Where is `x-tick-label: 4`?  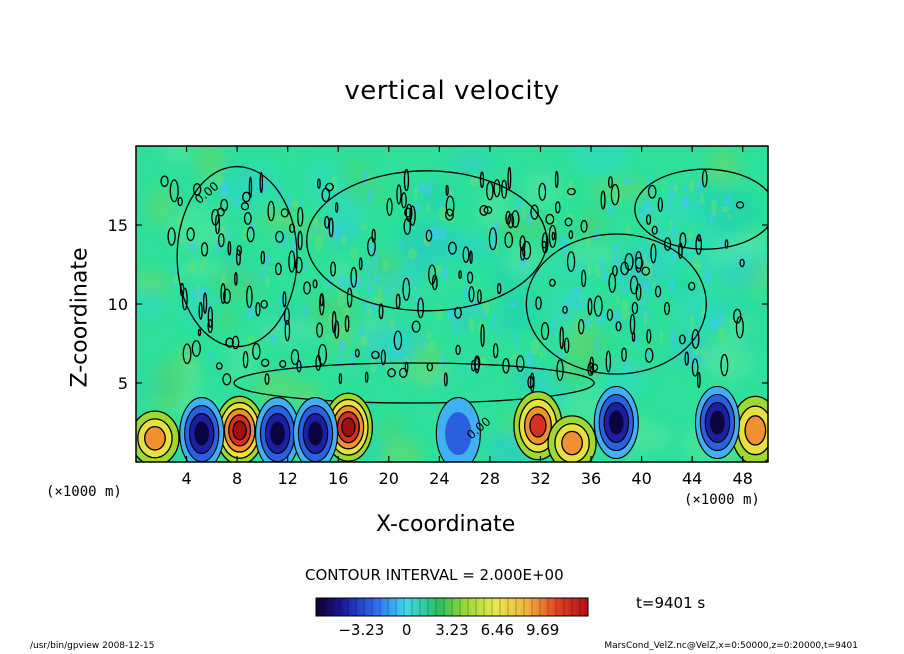 x-tick-label: 4 is located at coordinates (186, 478).